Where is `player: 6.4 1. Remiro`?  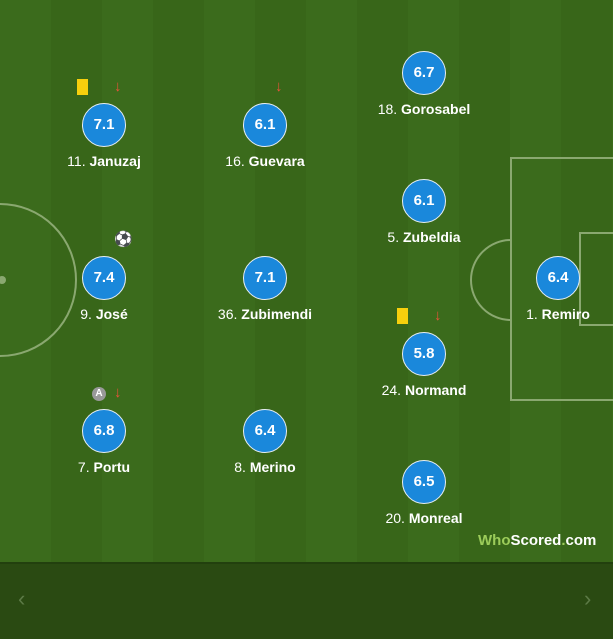 player: 6.4 1. Remiro is located at coordinates (550, 289).